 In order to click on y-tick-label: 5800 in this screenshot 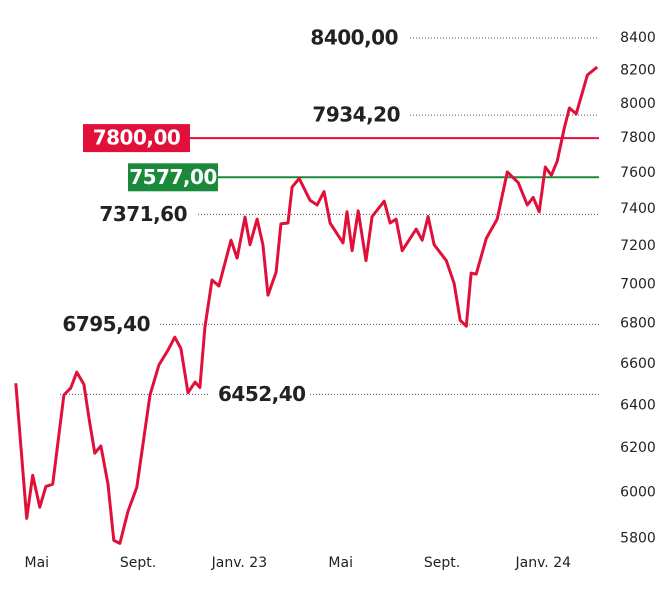, I will do `click(638, 538)`.